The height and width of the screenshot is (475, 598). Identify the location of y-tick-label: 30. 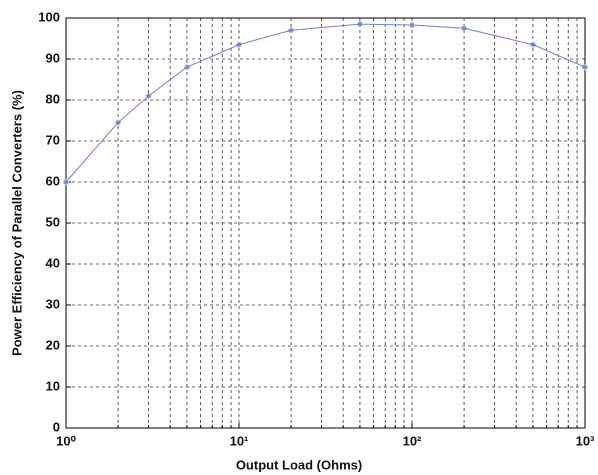
(53, 303).